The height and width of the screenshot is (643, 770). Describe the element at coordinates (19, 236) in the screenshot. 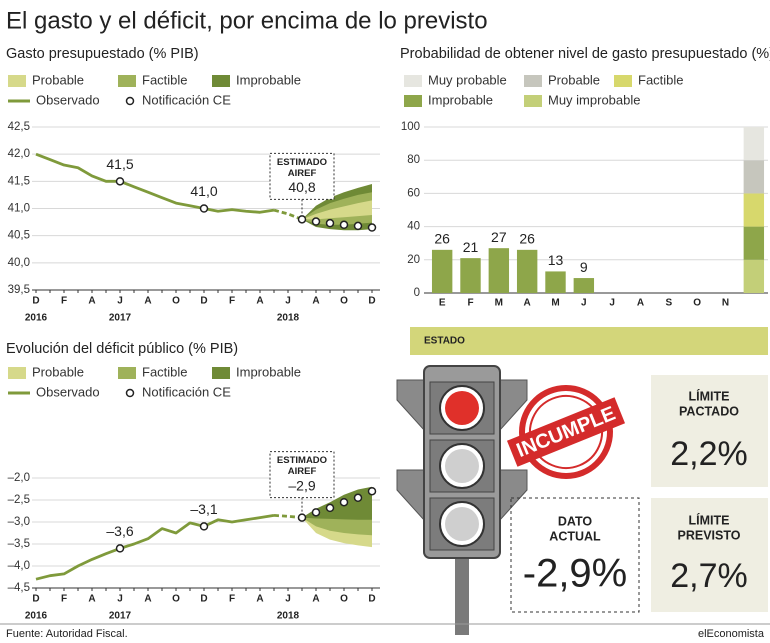

I see `y-tick-label: 40,5` at that location.